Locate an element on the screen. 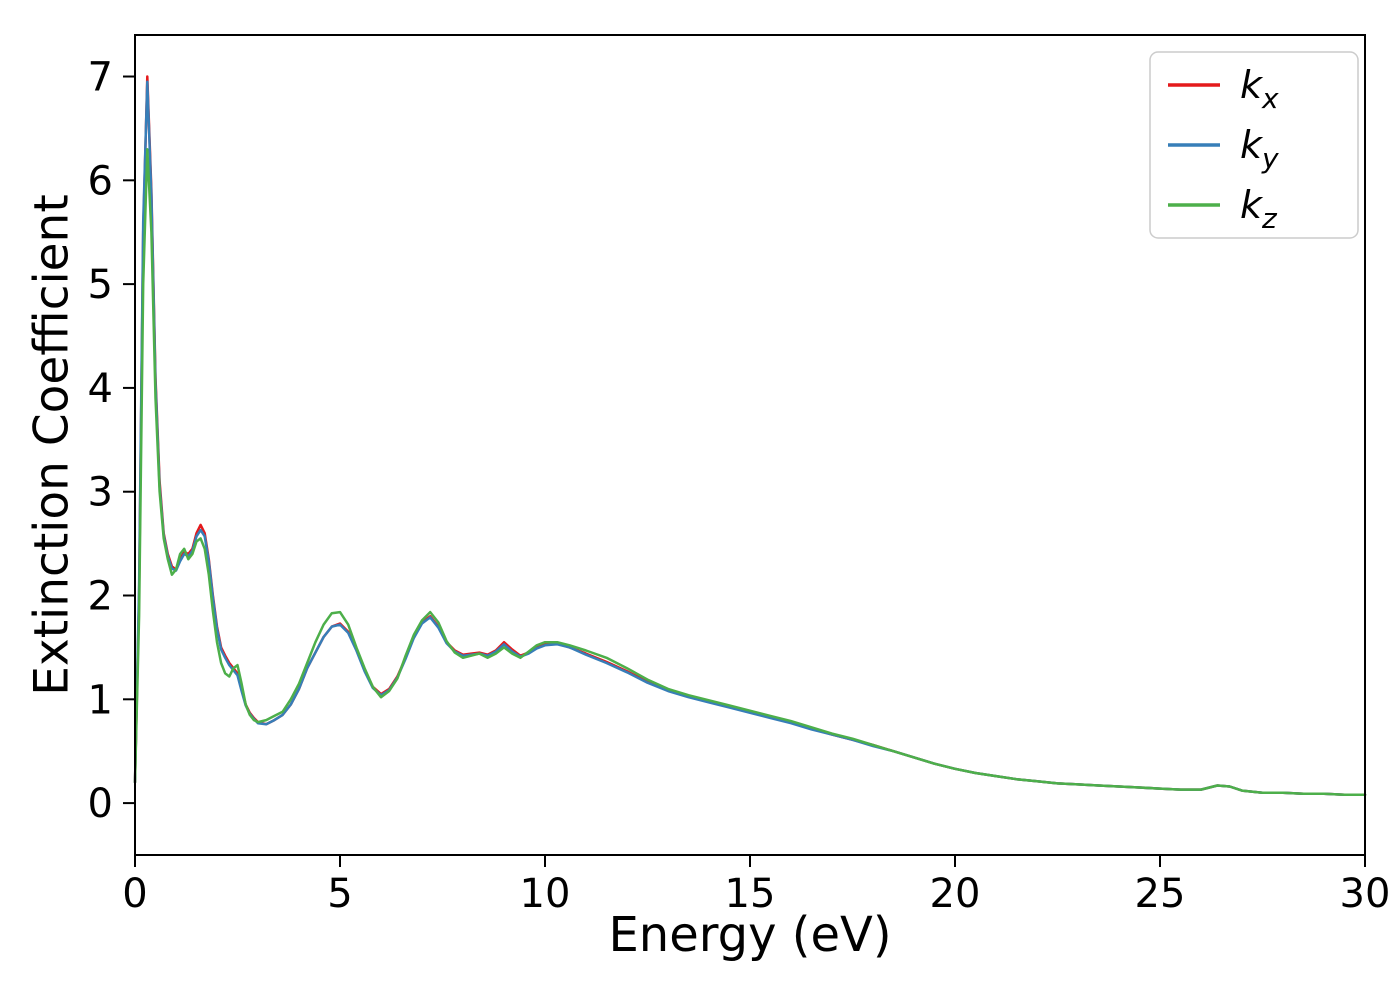  x-tick-label: 5 is located at coordinates (339, 894).